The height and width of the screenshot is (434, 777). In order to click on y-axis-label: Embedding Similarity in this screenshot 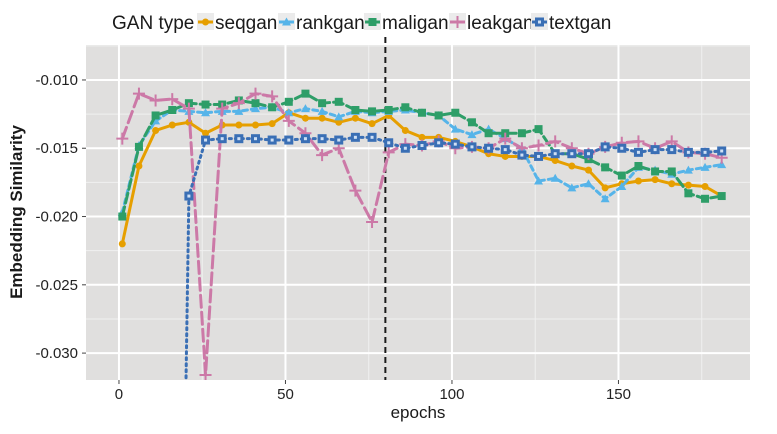, I will do `click(16, 212)`.